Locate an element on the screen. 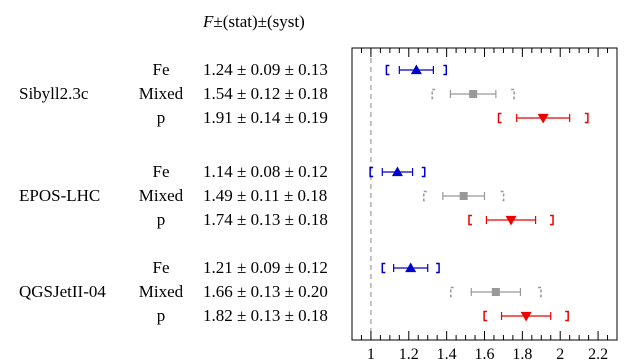 The width and height of the screenshot is (626, 362). value-label: 1.14 ± 0.08 ± 0.12 is located at coordinates (265, 171).